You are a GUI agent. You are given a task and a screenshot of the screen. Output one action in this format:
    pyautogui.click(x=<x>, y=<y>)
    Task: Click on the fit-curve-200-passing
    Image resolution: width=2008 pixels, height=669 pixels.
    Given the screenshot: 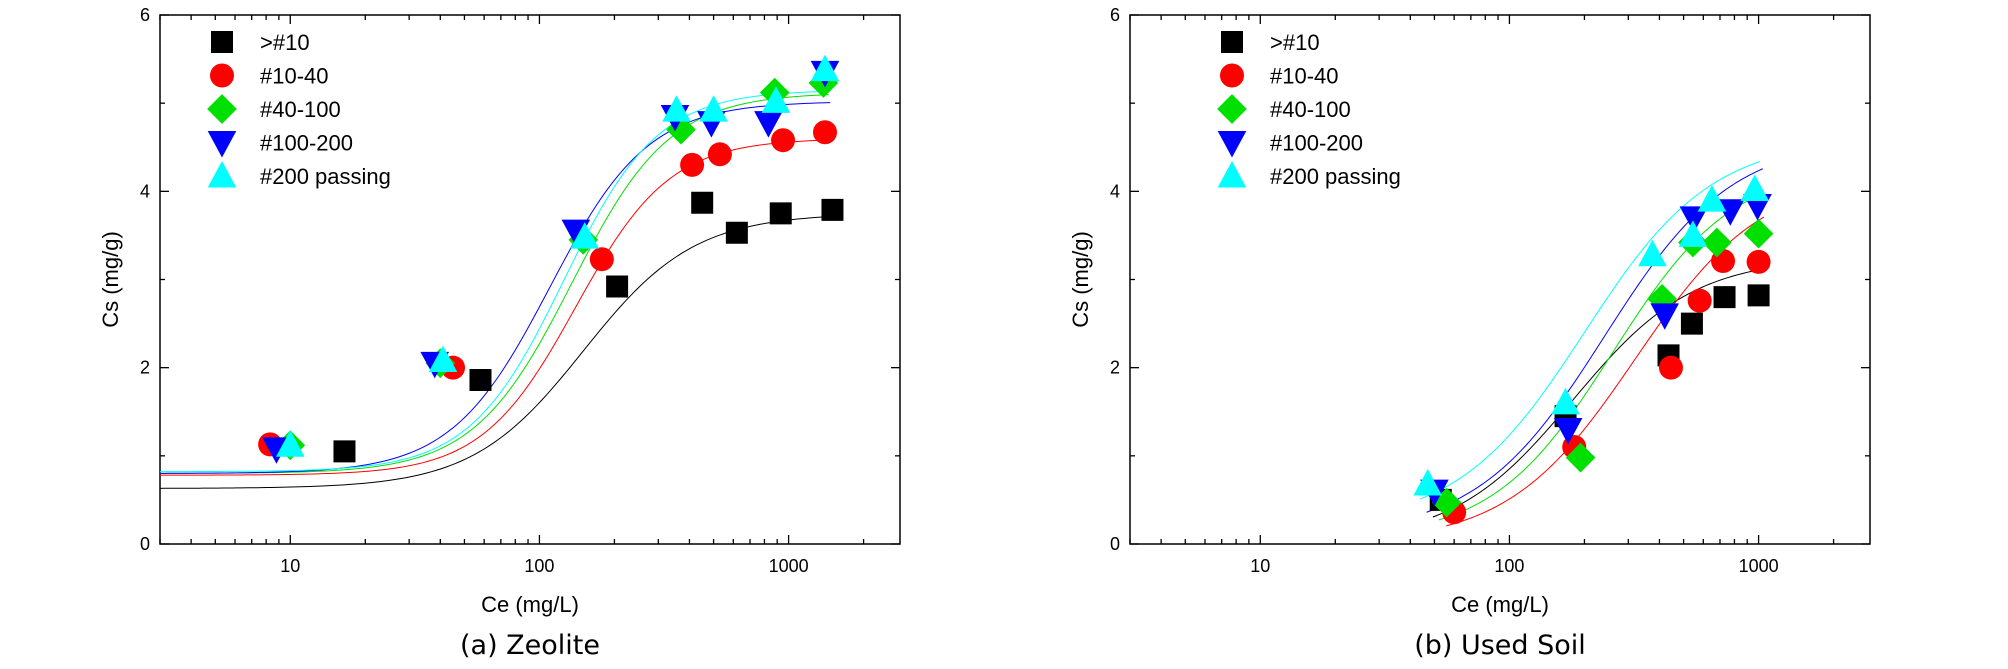 What is the action you would take?
    pyautogui.click(x=1590, y=330)
    